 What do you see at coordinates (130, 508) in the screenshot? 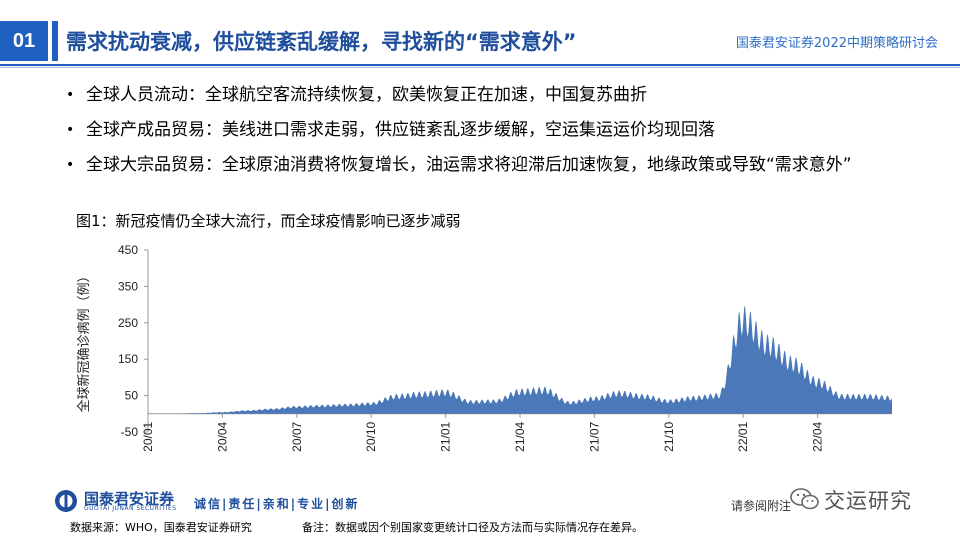
I see `company-name-en: GUOTAI JUNAN SECURITIES` at bounding box center [130, 508].